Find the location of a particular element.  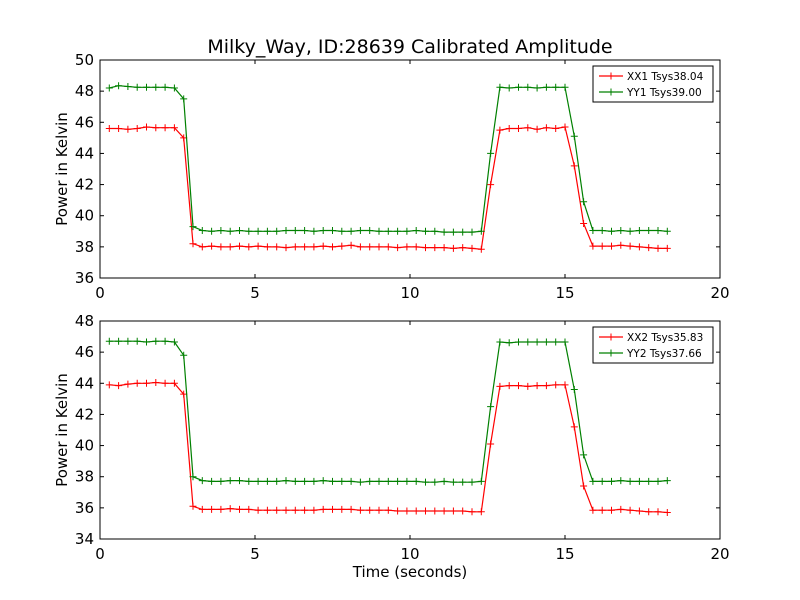

legend-entry: XX2 Tsys35.83 is located at coordinates (665, 338).